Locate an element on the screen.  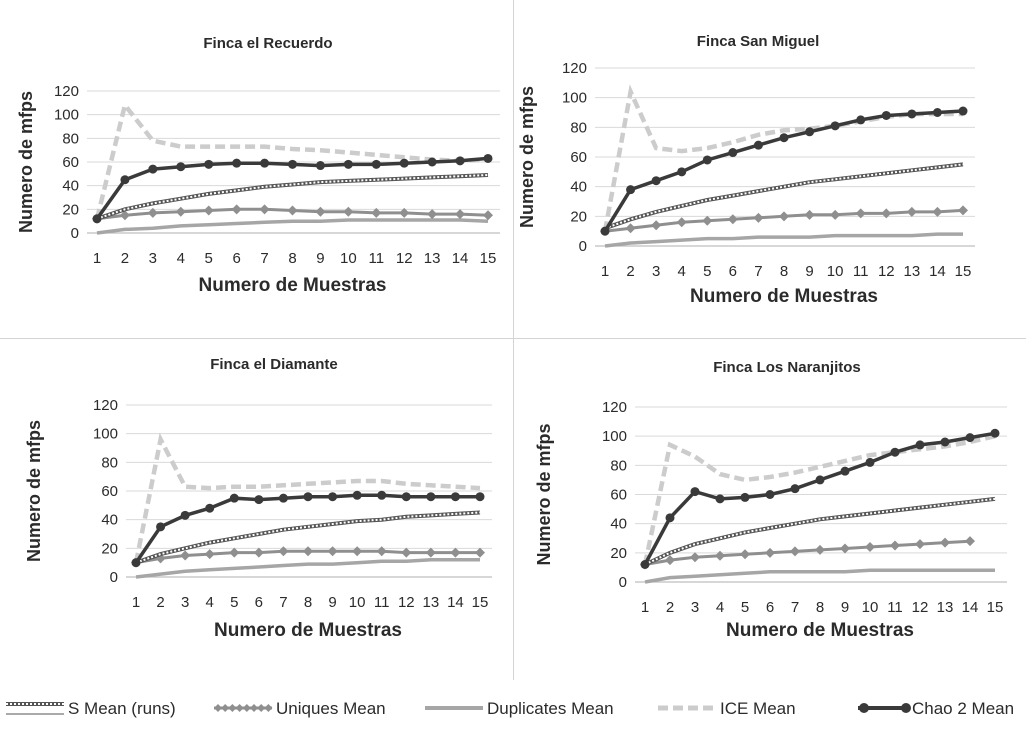
legend-label: ICE Mean is located at coordinates (758, 708).